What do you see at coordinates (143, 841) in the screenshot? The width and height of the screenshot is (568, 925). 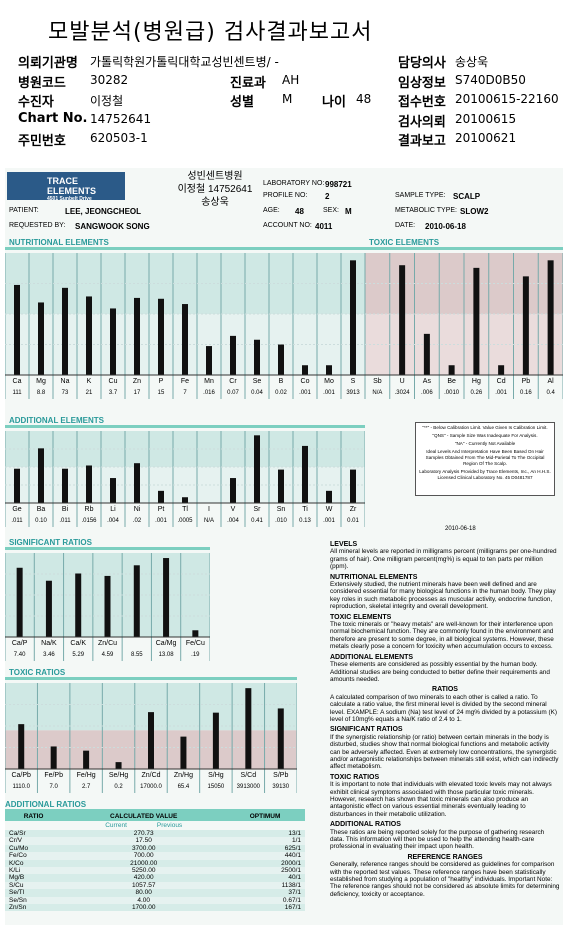 I see `table-cell: 17.50` at bounding box center [143, 841].